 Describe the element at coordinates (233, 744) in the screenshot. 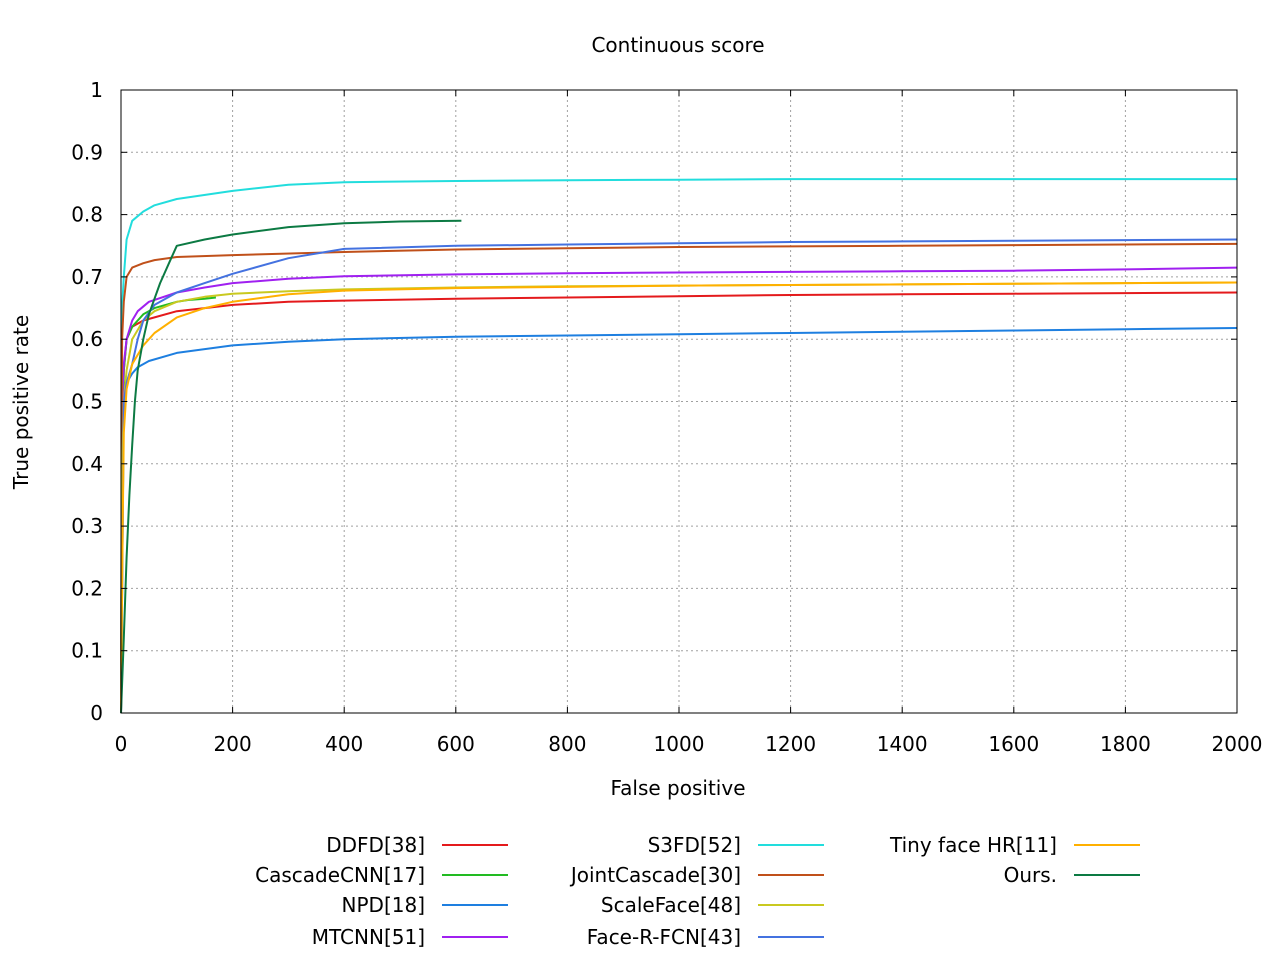

I see `x-tick-label: 200` at that location.